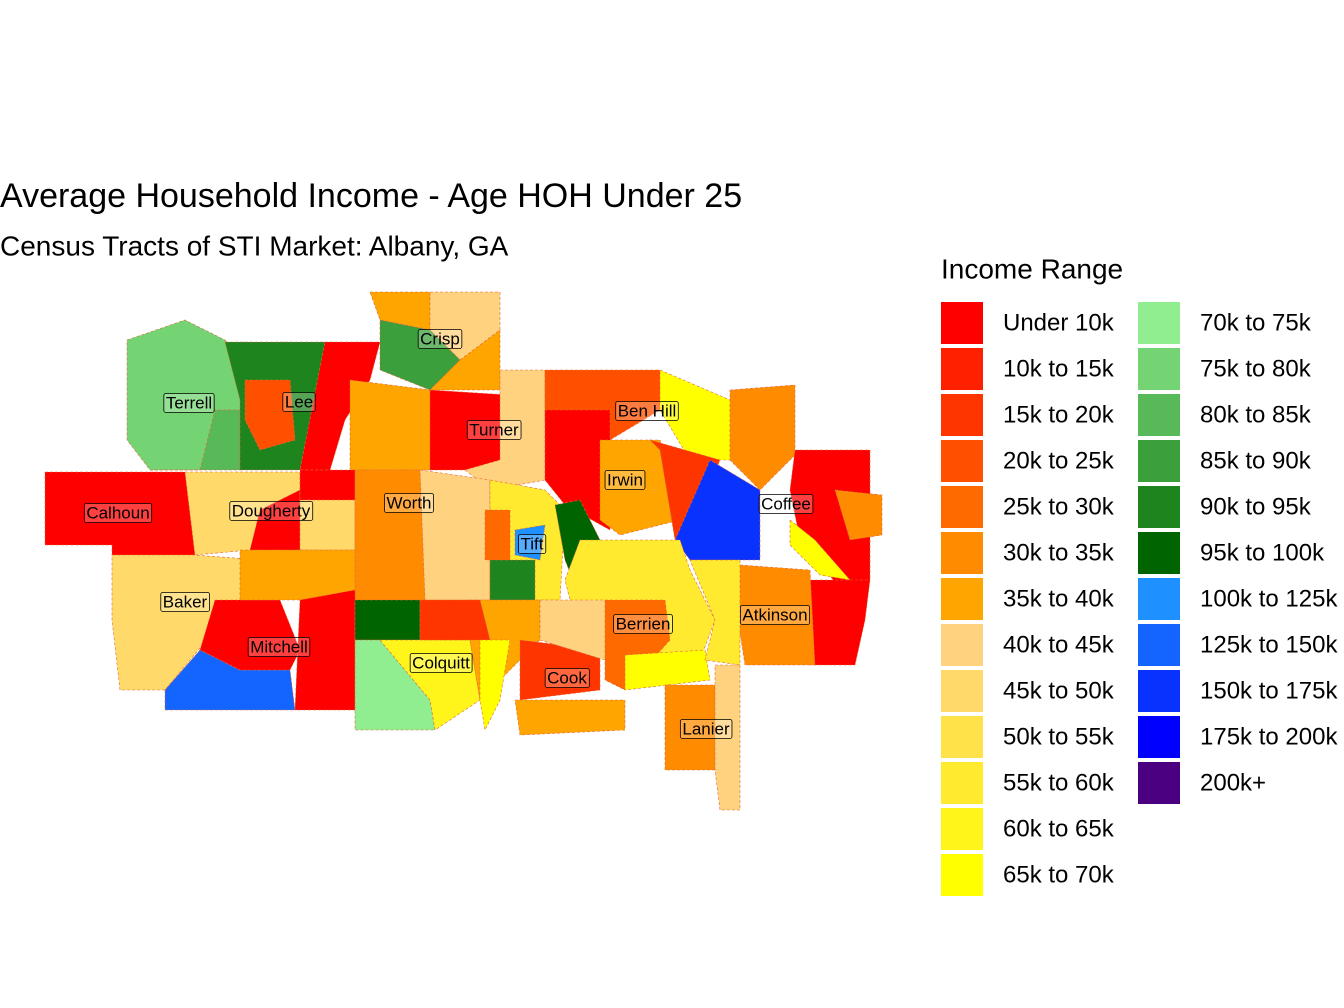 The height and width of the screenshot is (1008, 1344). I want to click on county-label: Turner, so click(494, 430).